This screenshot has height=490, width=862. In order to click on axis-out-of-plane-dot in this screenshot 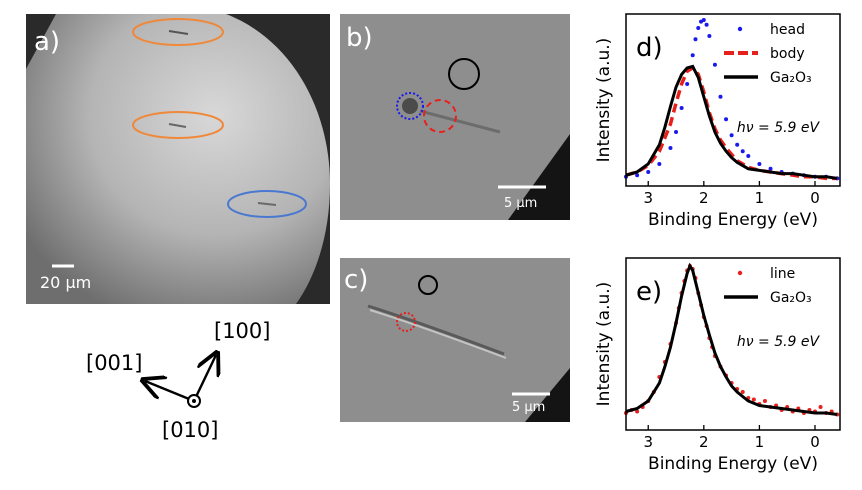, I will do `click(194, 401)`.